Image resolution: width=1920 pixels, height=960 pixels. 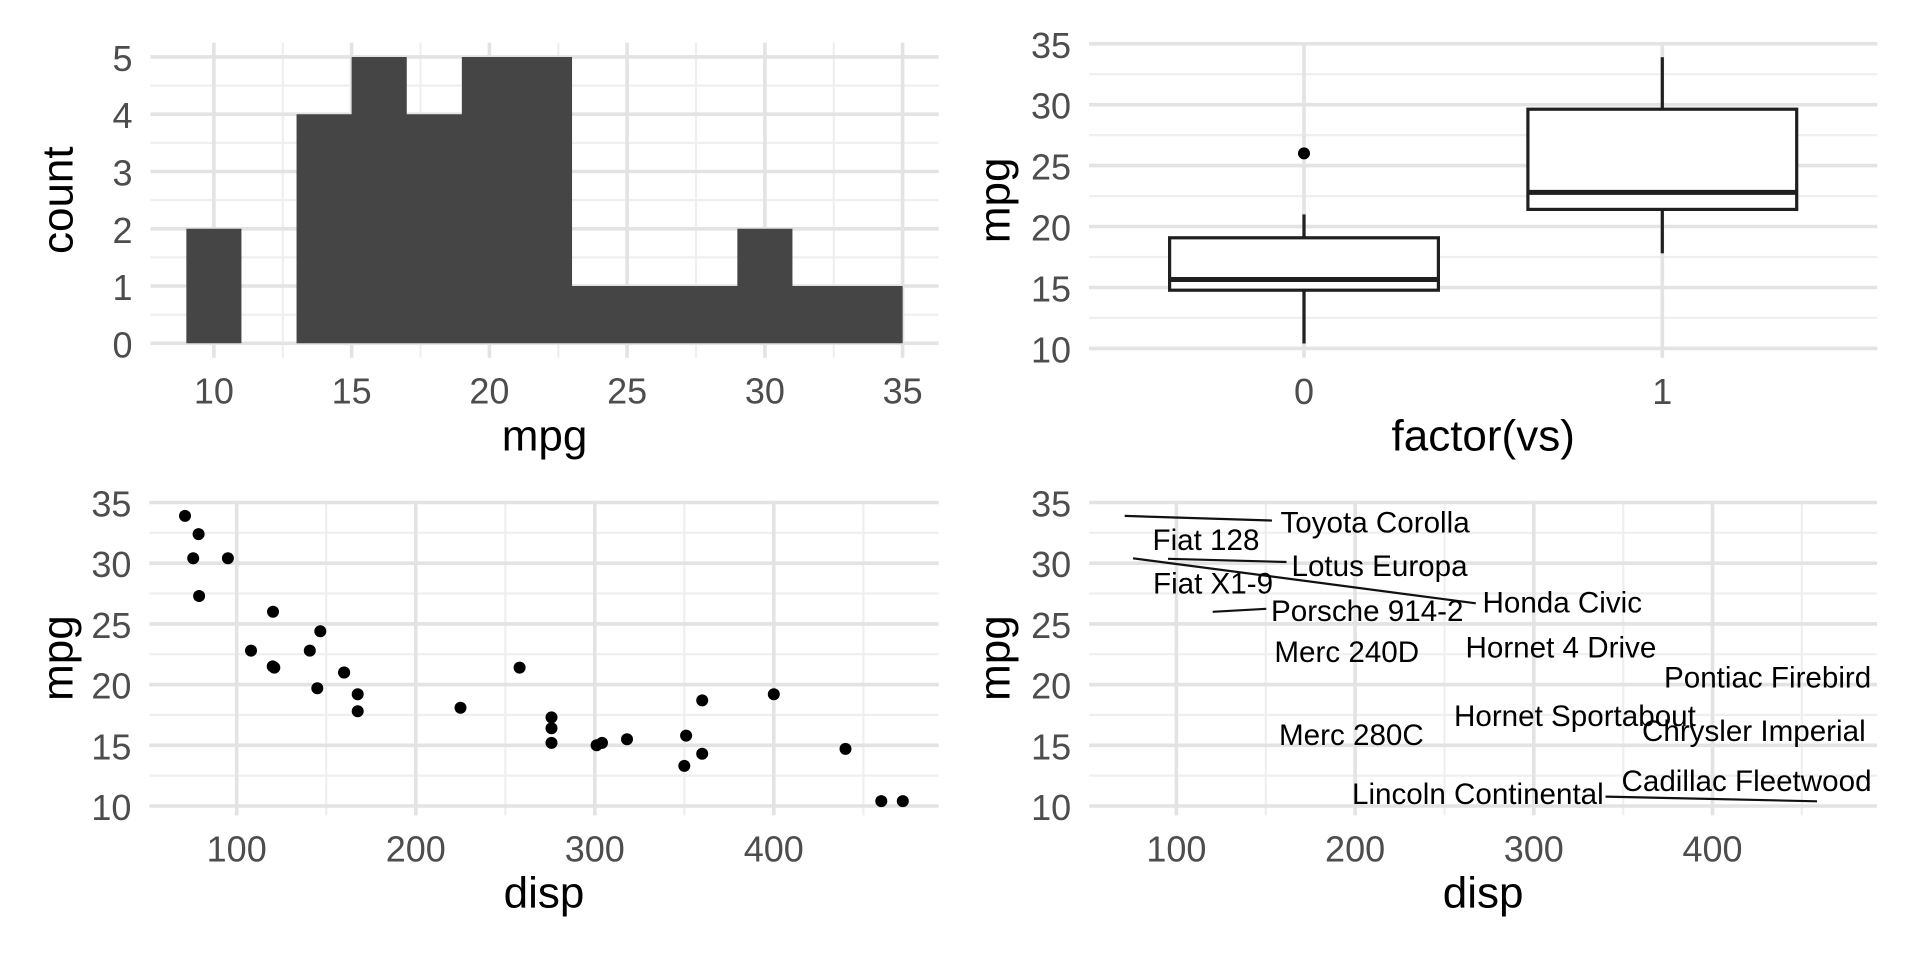 I want to click on svg-text: Lincoln Continental, so click(x=1478, y=794).